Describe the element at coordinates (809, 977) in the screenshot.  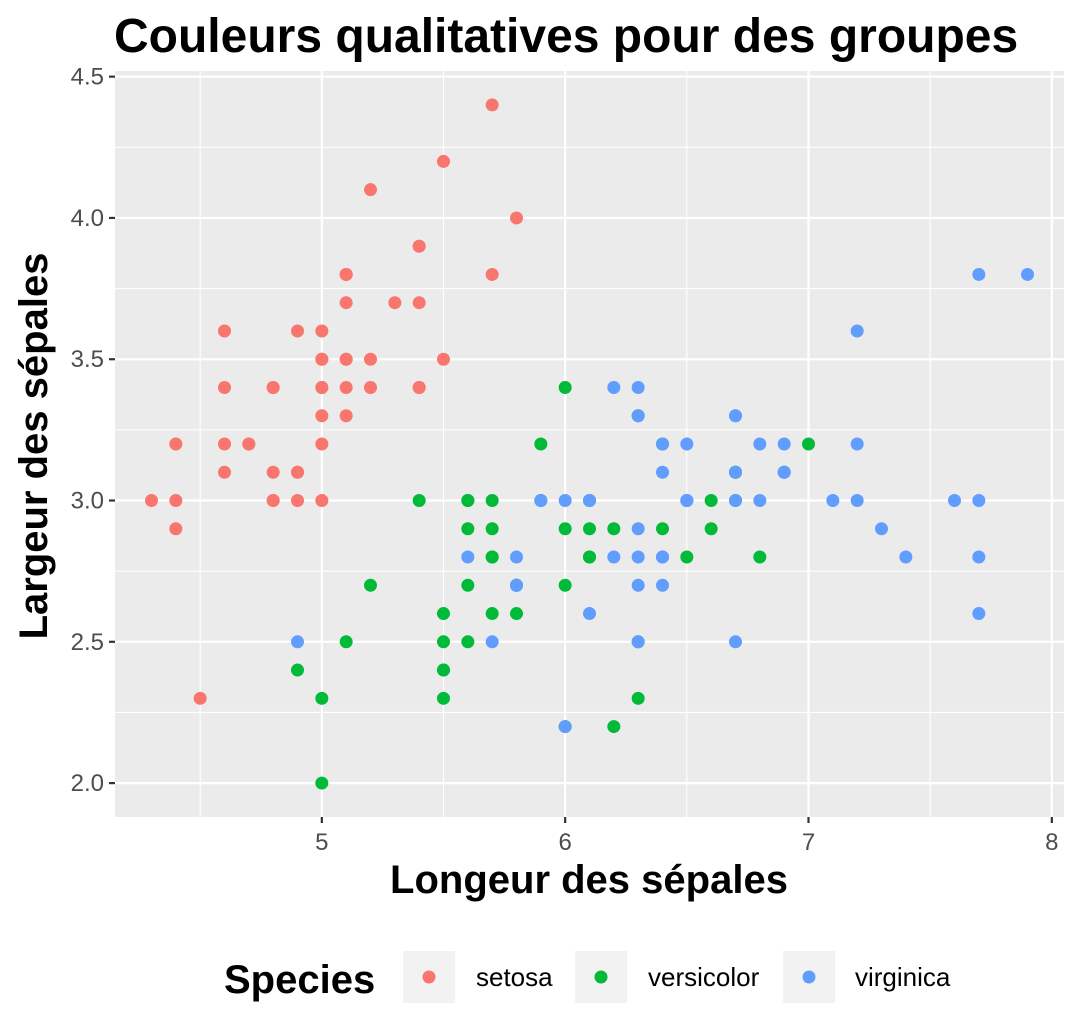
I see `legend-dot-virginica` at that location.